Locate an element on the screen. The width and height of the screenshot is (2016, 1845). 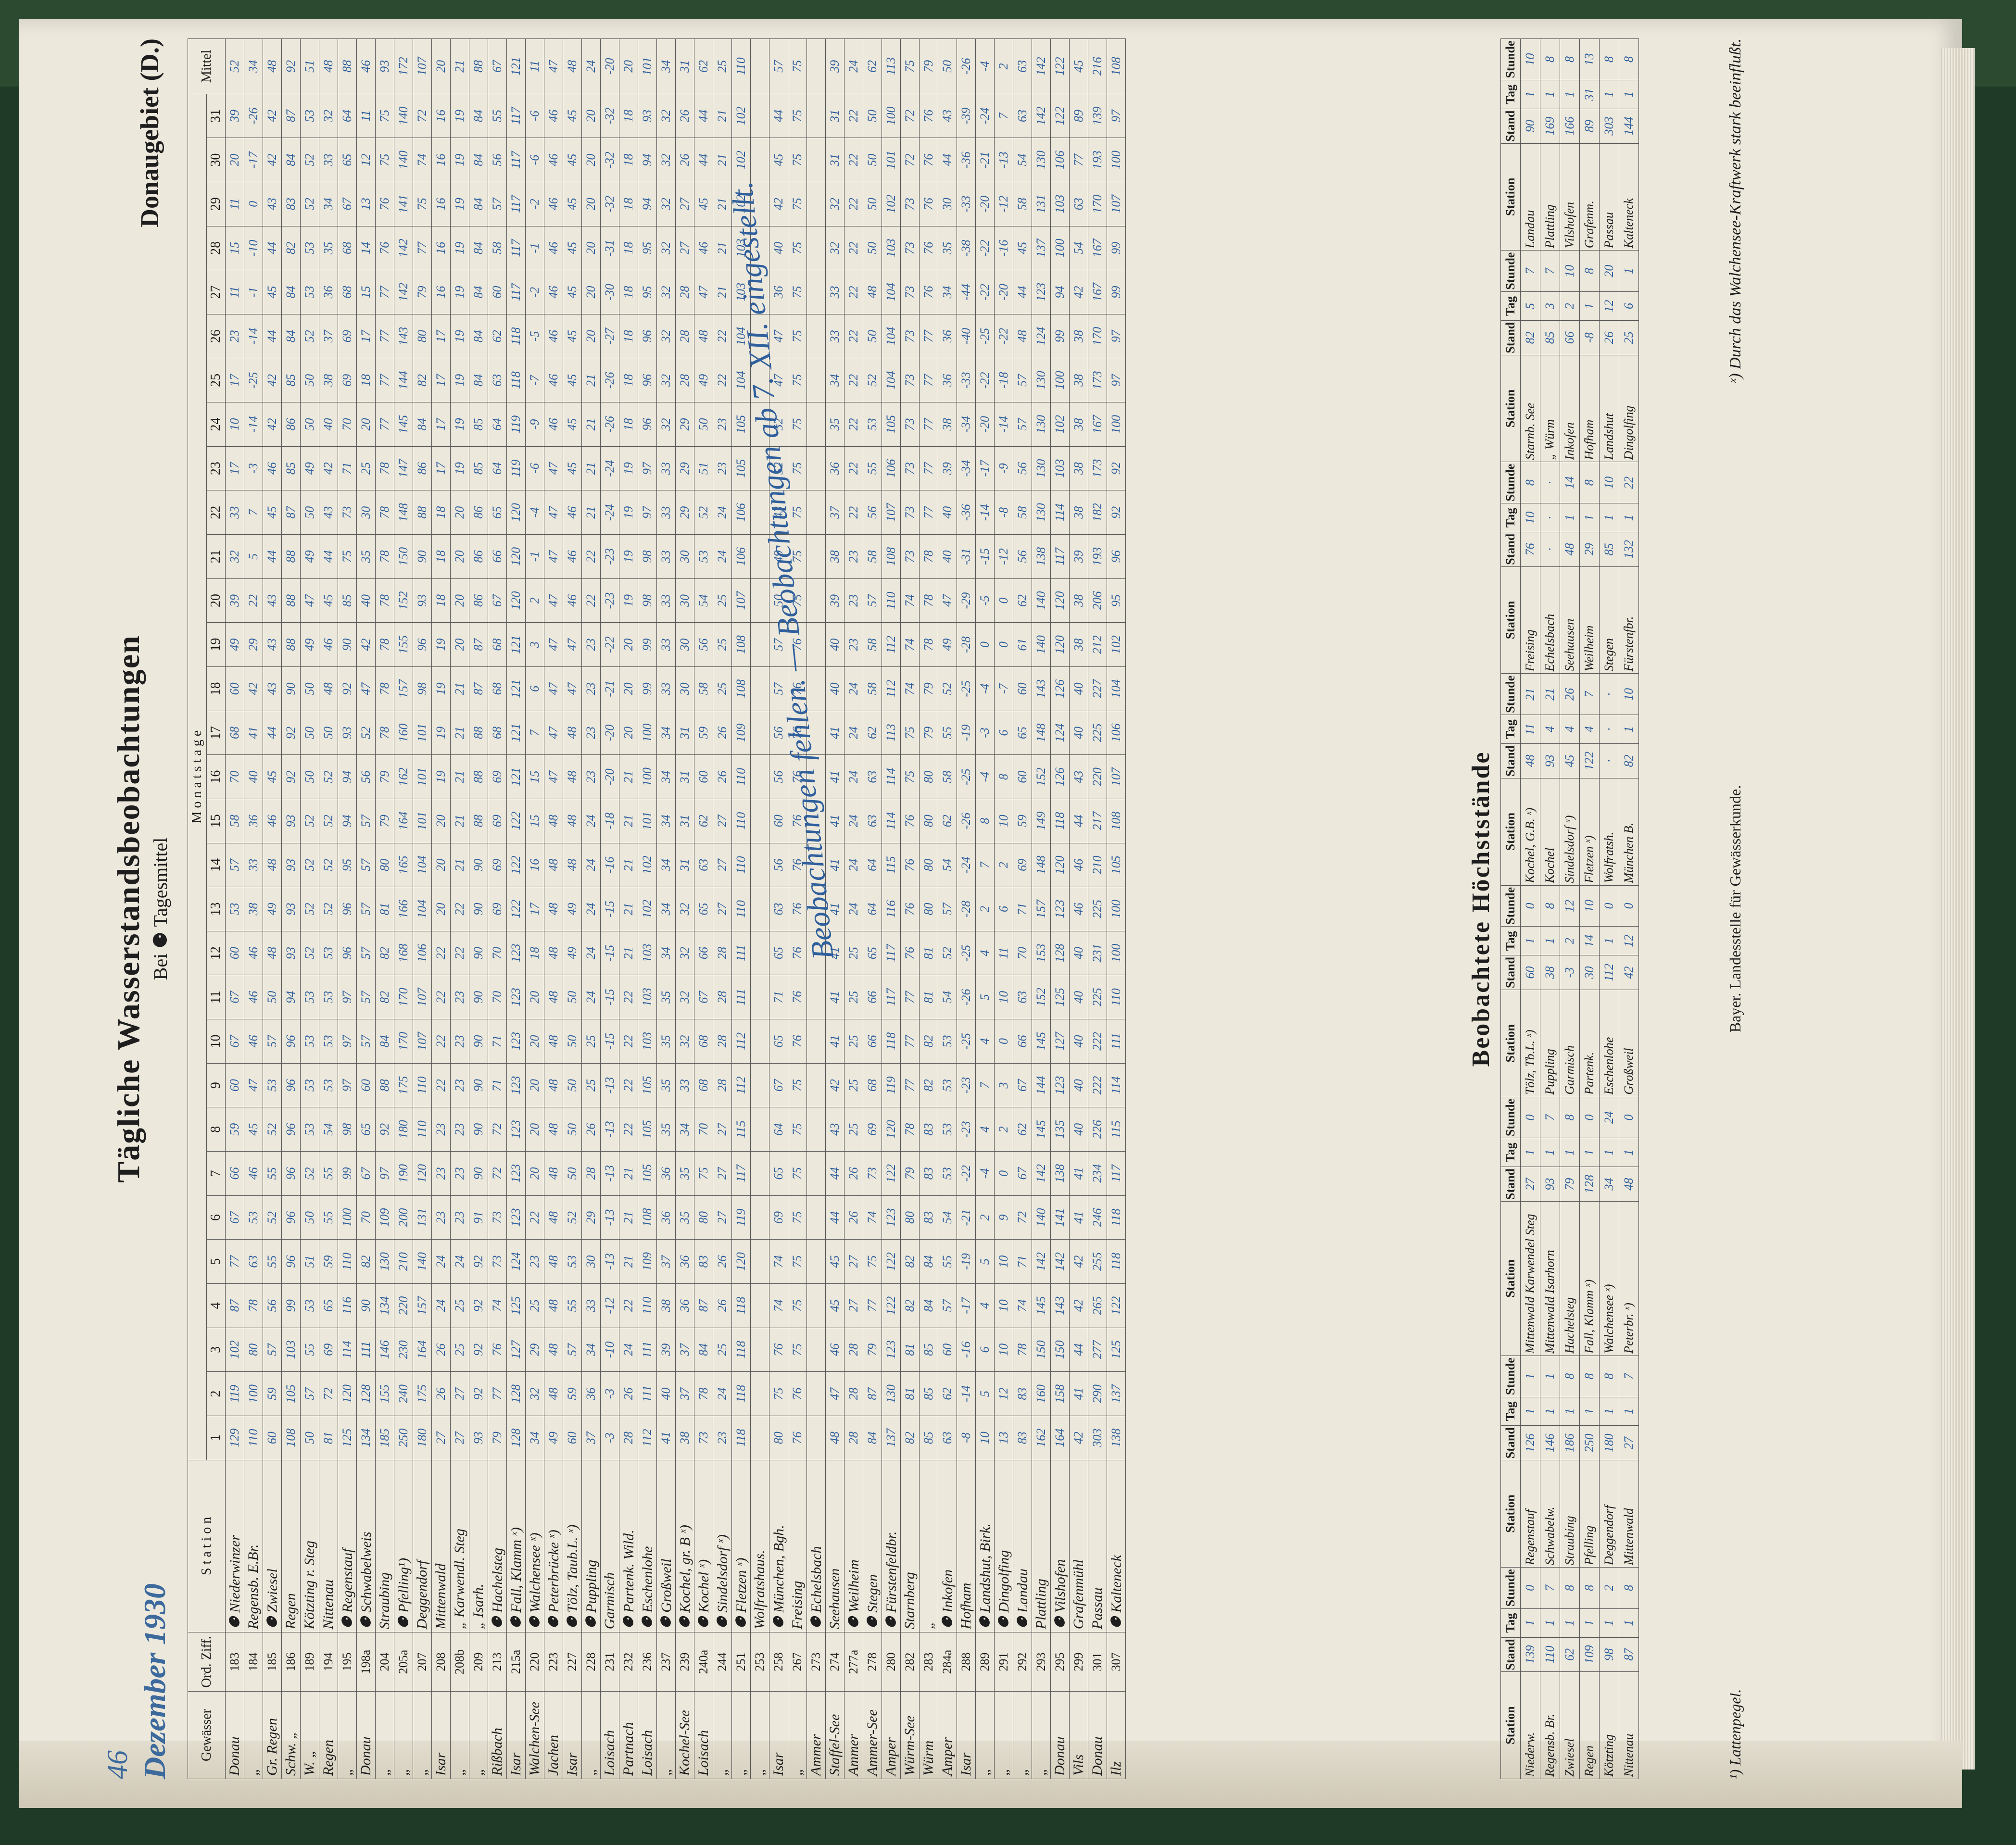
value-cell: 167 is located at coordinates (1098, 248).